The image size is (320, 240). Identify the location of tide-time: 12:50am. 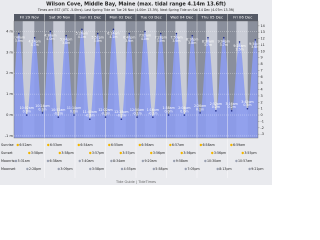
(137, 110).